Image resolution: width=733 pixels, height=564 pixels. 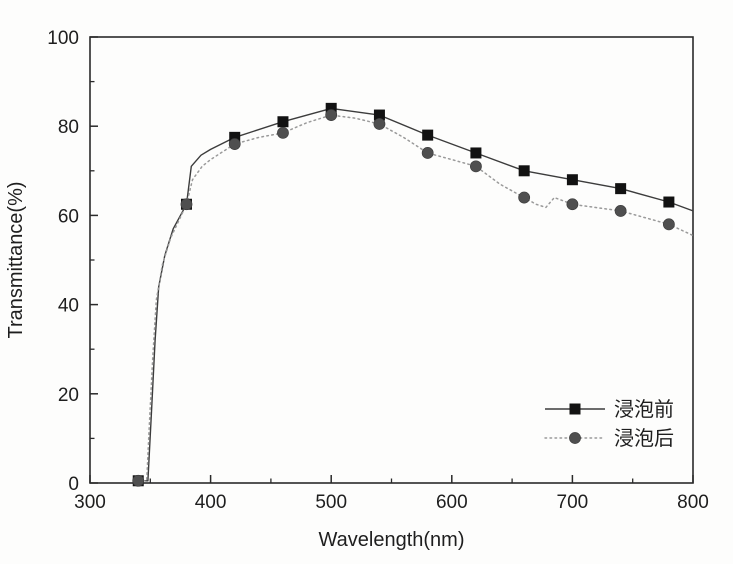 What do you see at coordinates (68, 395) in the screenshot?
I see `y-tick-label: 20` at bounding box center [68, 395].